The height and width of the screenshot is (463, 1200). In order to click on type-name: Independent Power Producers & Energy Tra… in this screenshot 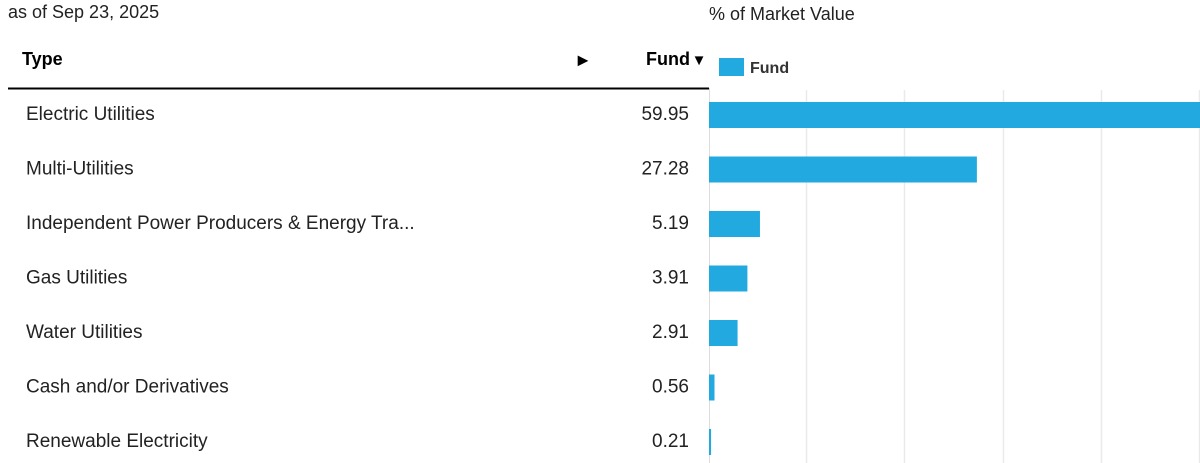, I will do `click(220, 223)`.